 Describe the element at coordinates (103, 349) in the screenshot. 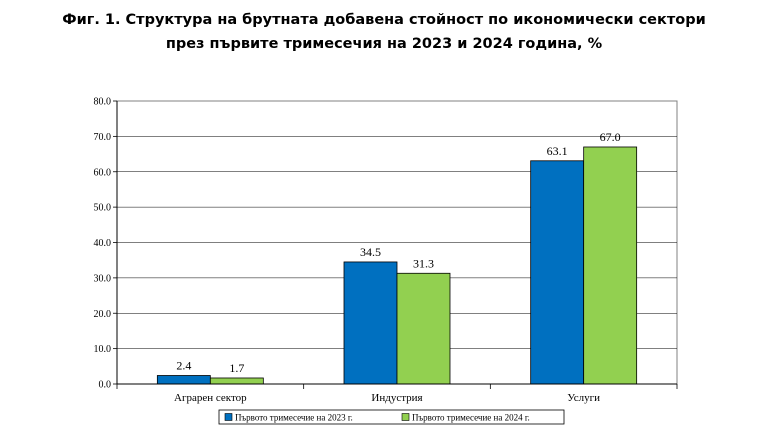

I see `y-tick-label: 10.0` at that location.